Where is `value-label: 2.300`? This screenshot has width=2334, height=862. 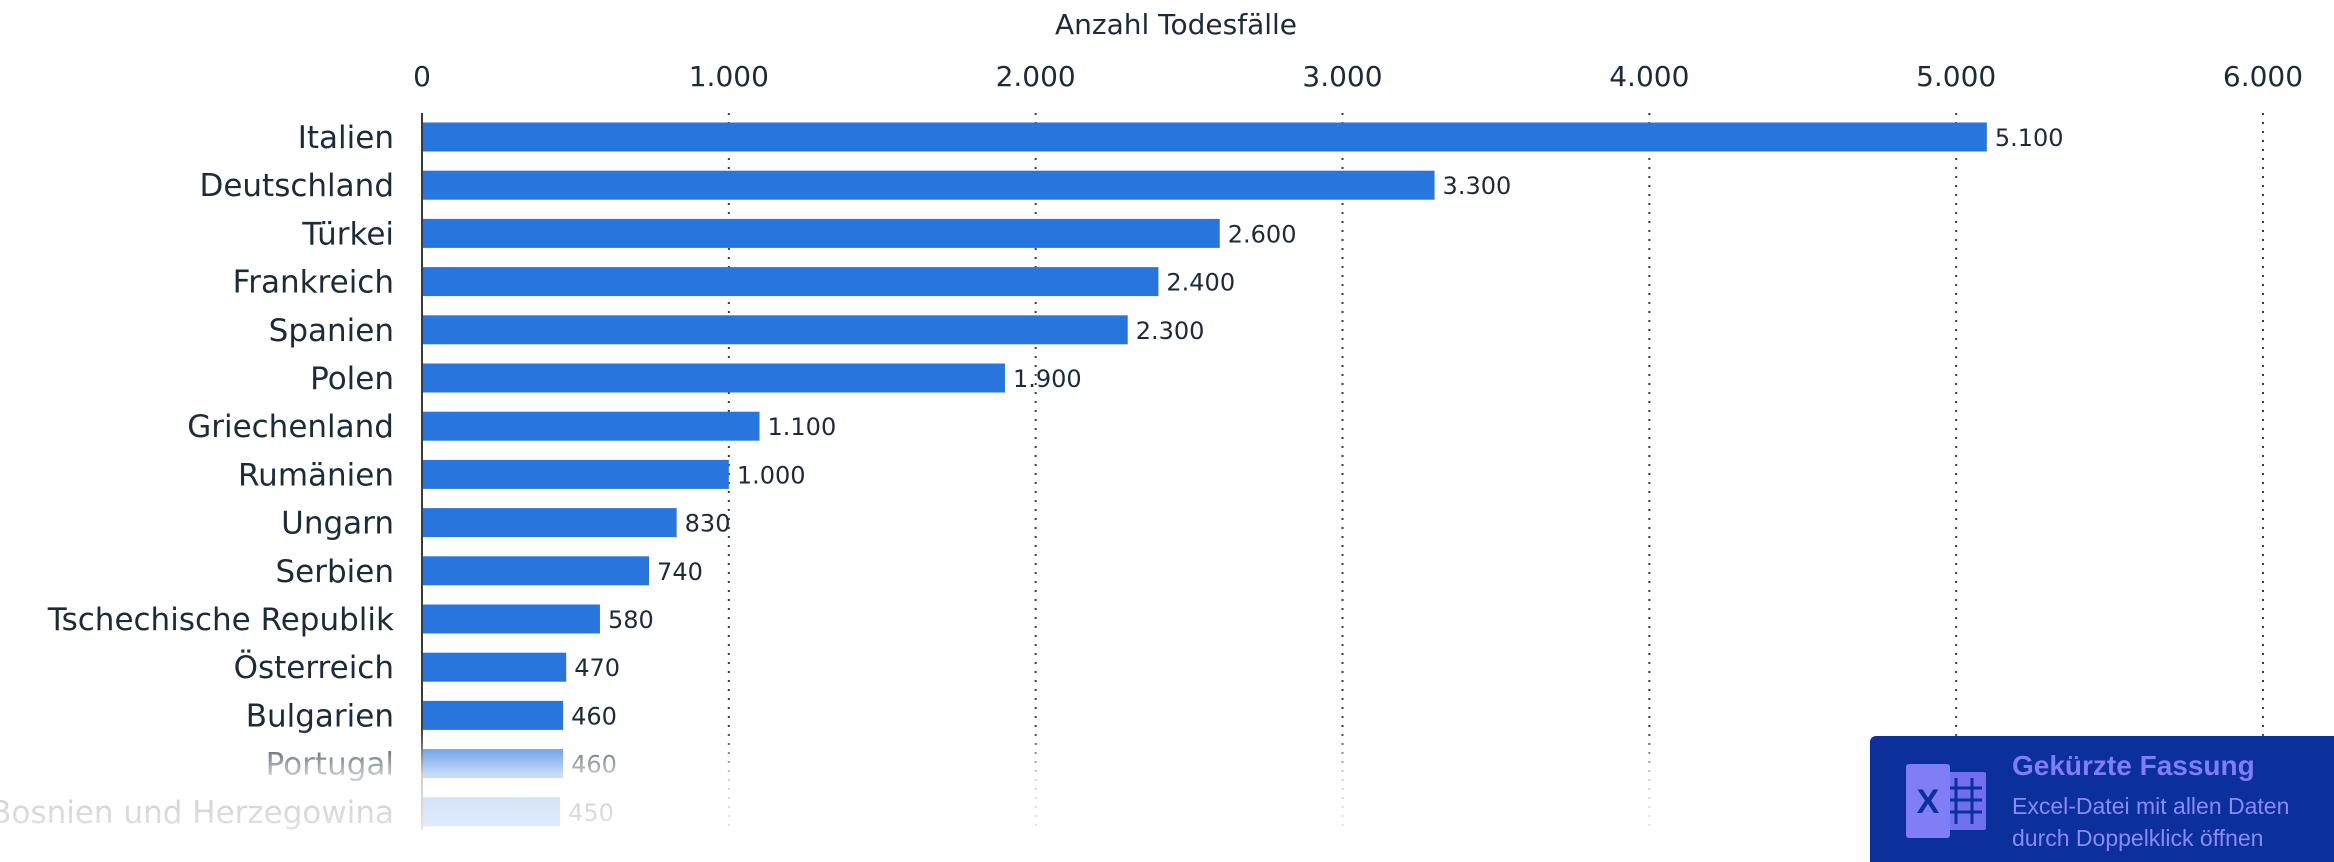
value-label: 2.300 is located at coordinates (1170, 331).